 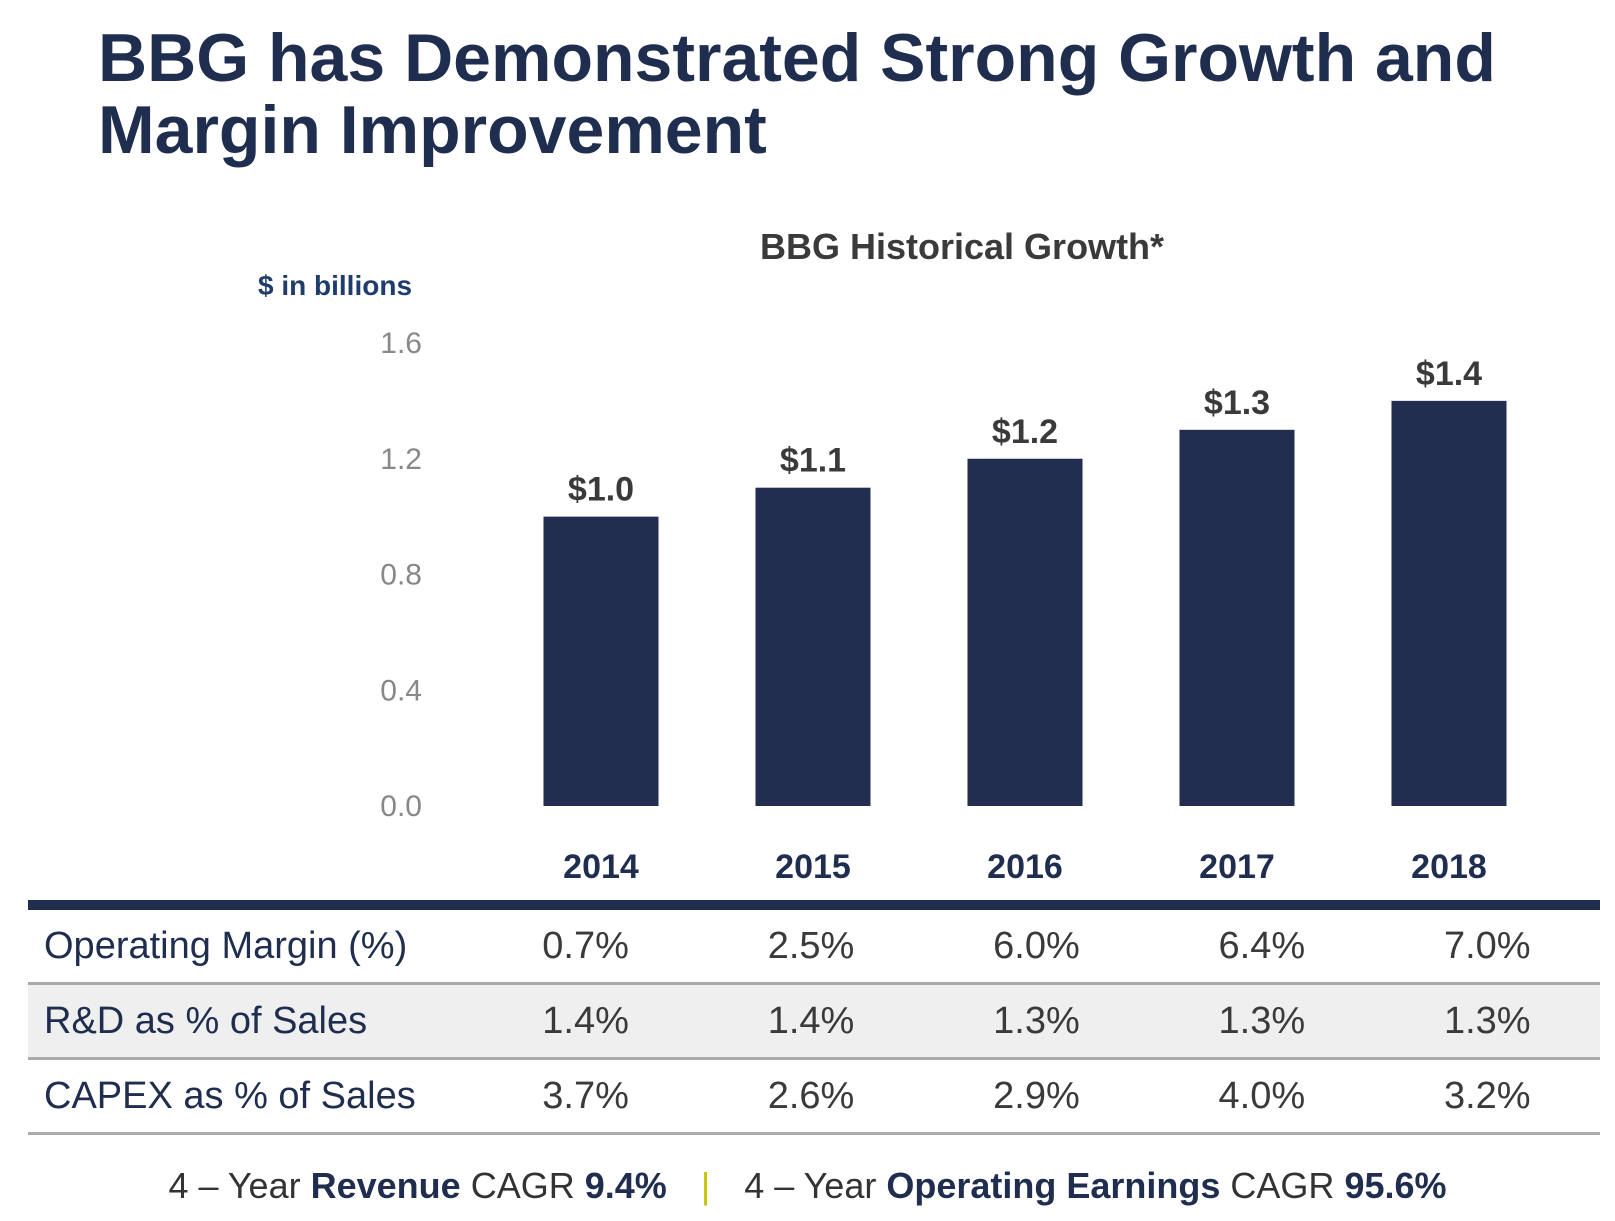 I want to click on bar-data-label: $1.2, so click(x=1025, y=432).